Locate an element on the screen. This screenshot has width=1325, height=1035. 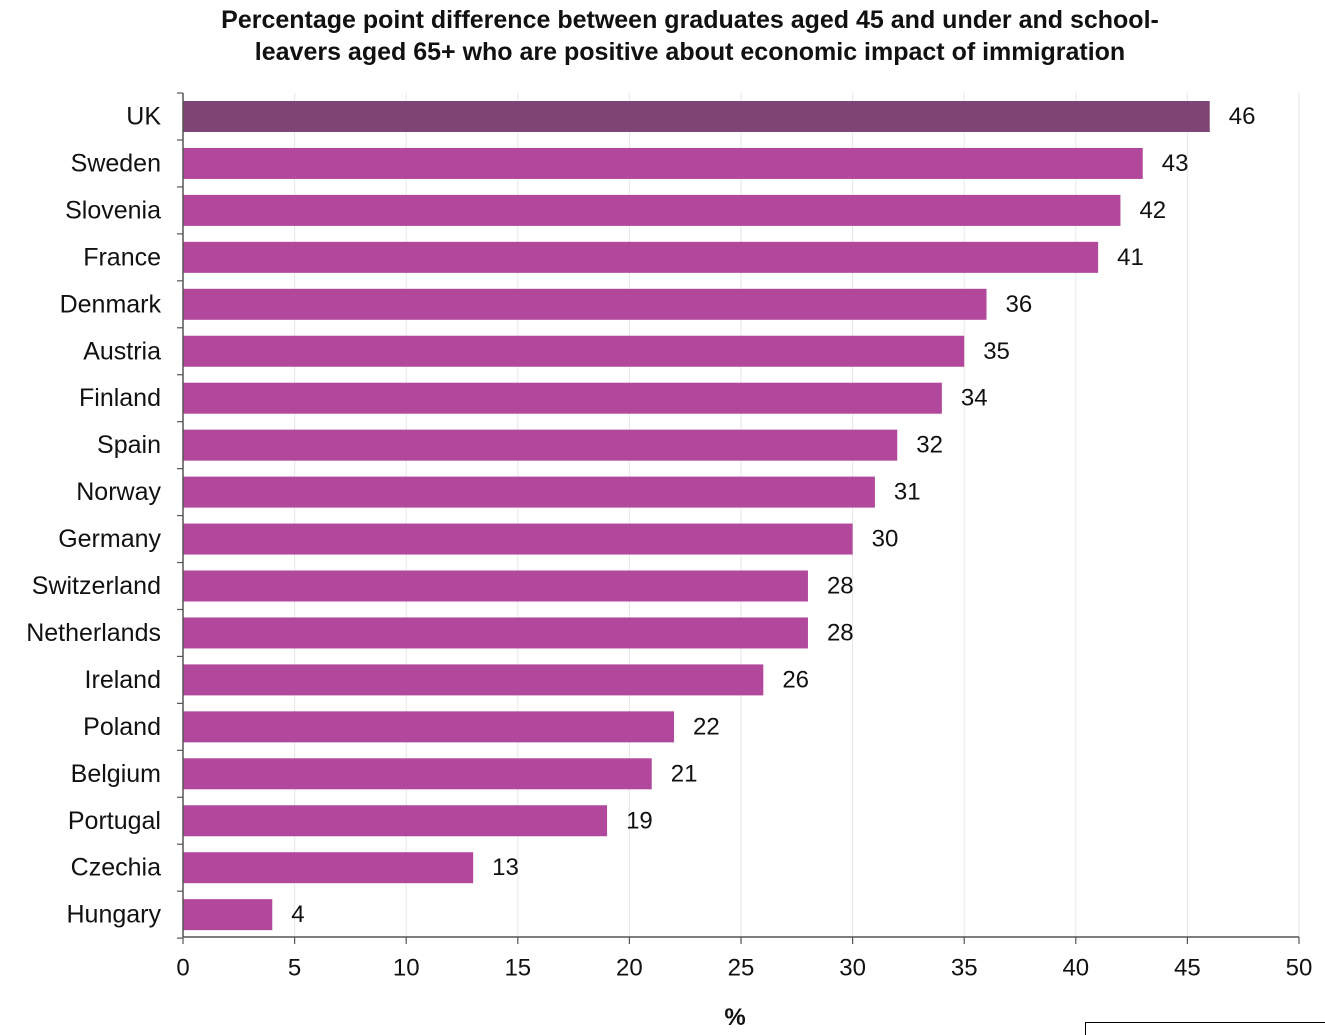
x-tick-label: 15 is located at coordinates (517, 968).